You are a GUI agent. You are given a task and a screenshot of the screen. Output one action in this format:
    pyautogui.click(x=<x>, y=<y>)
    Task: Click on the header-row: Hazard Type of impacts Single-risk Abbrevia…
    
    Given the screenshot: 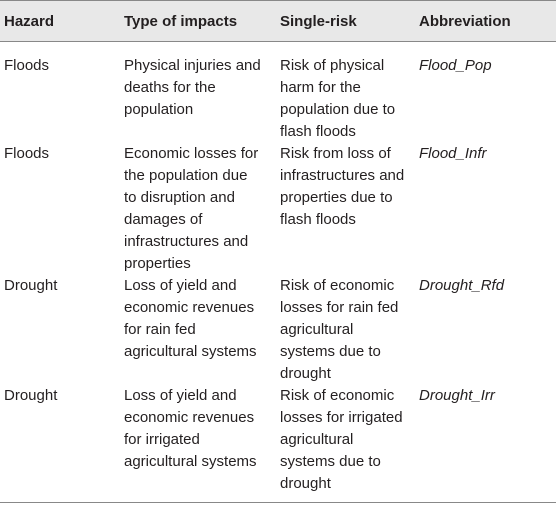 What is the action you would take?
    pyautogui.click(x=278, y=21)
    